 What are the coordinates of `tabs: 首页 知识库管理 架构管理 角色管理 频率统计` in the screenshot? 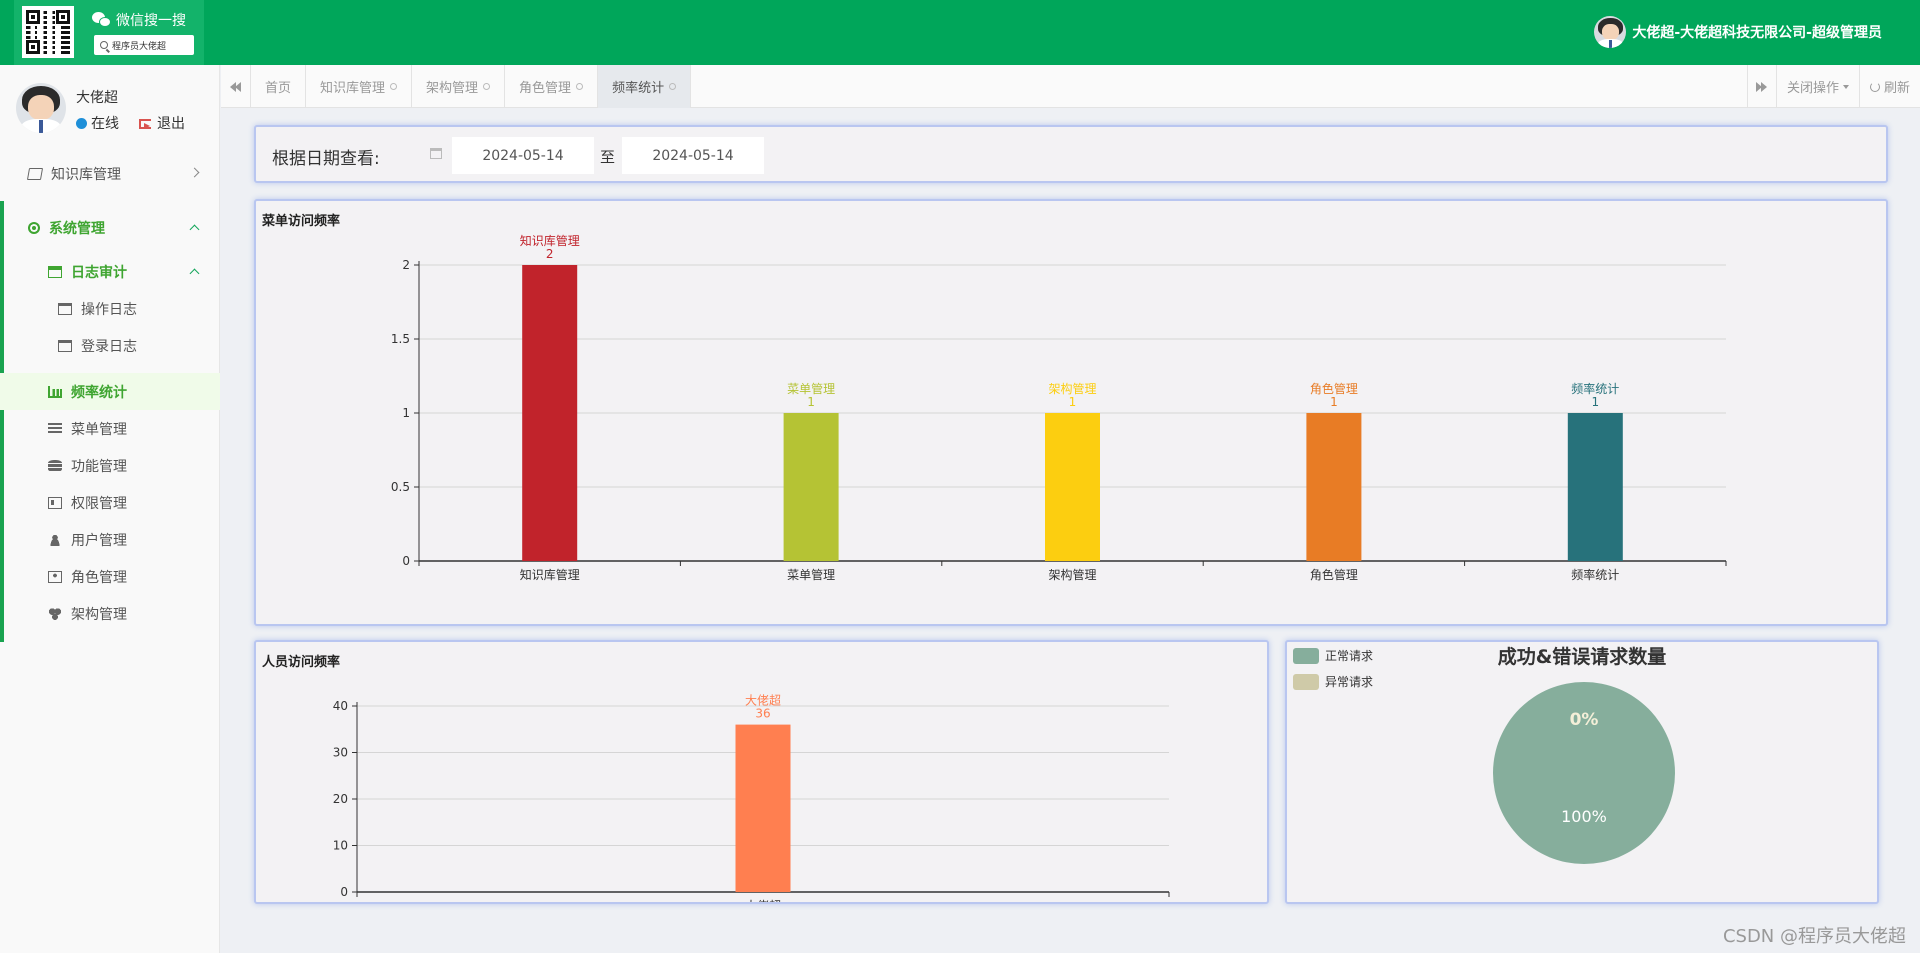 It's located at (471, 86).